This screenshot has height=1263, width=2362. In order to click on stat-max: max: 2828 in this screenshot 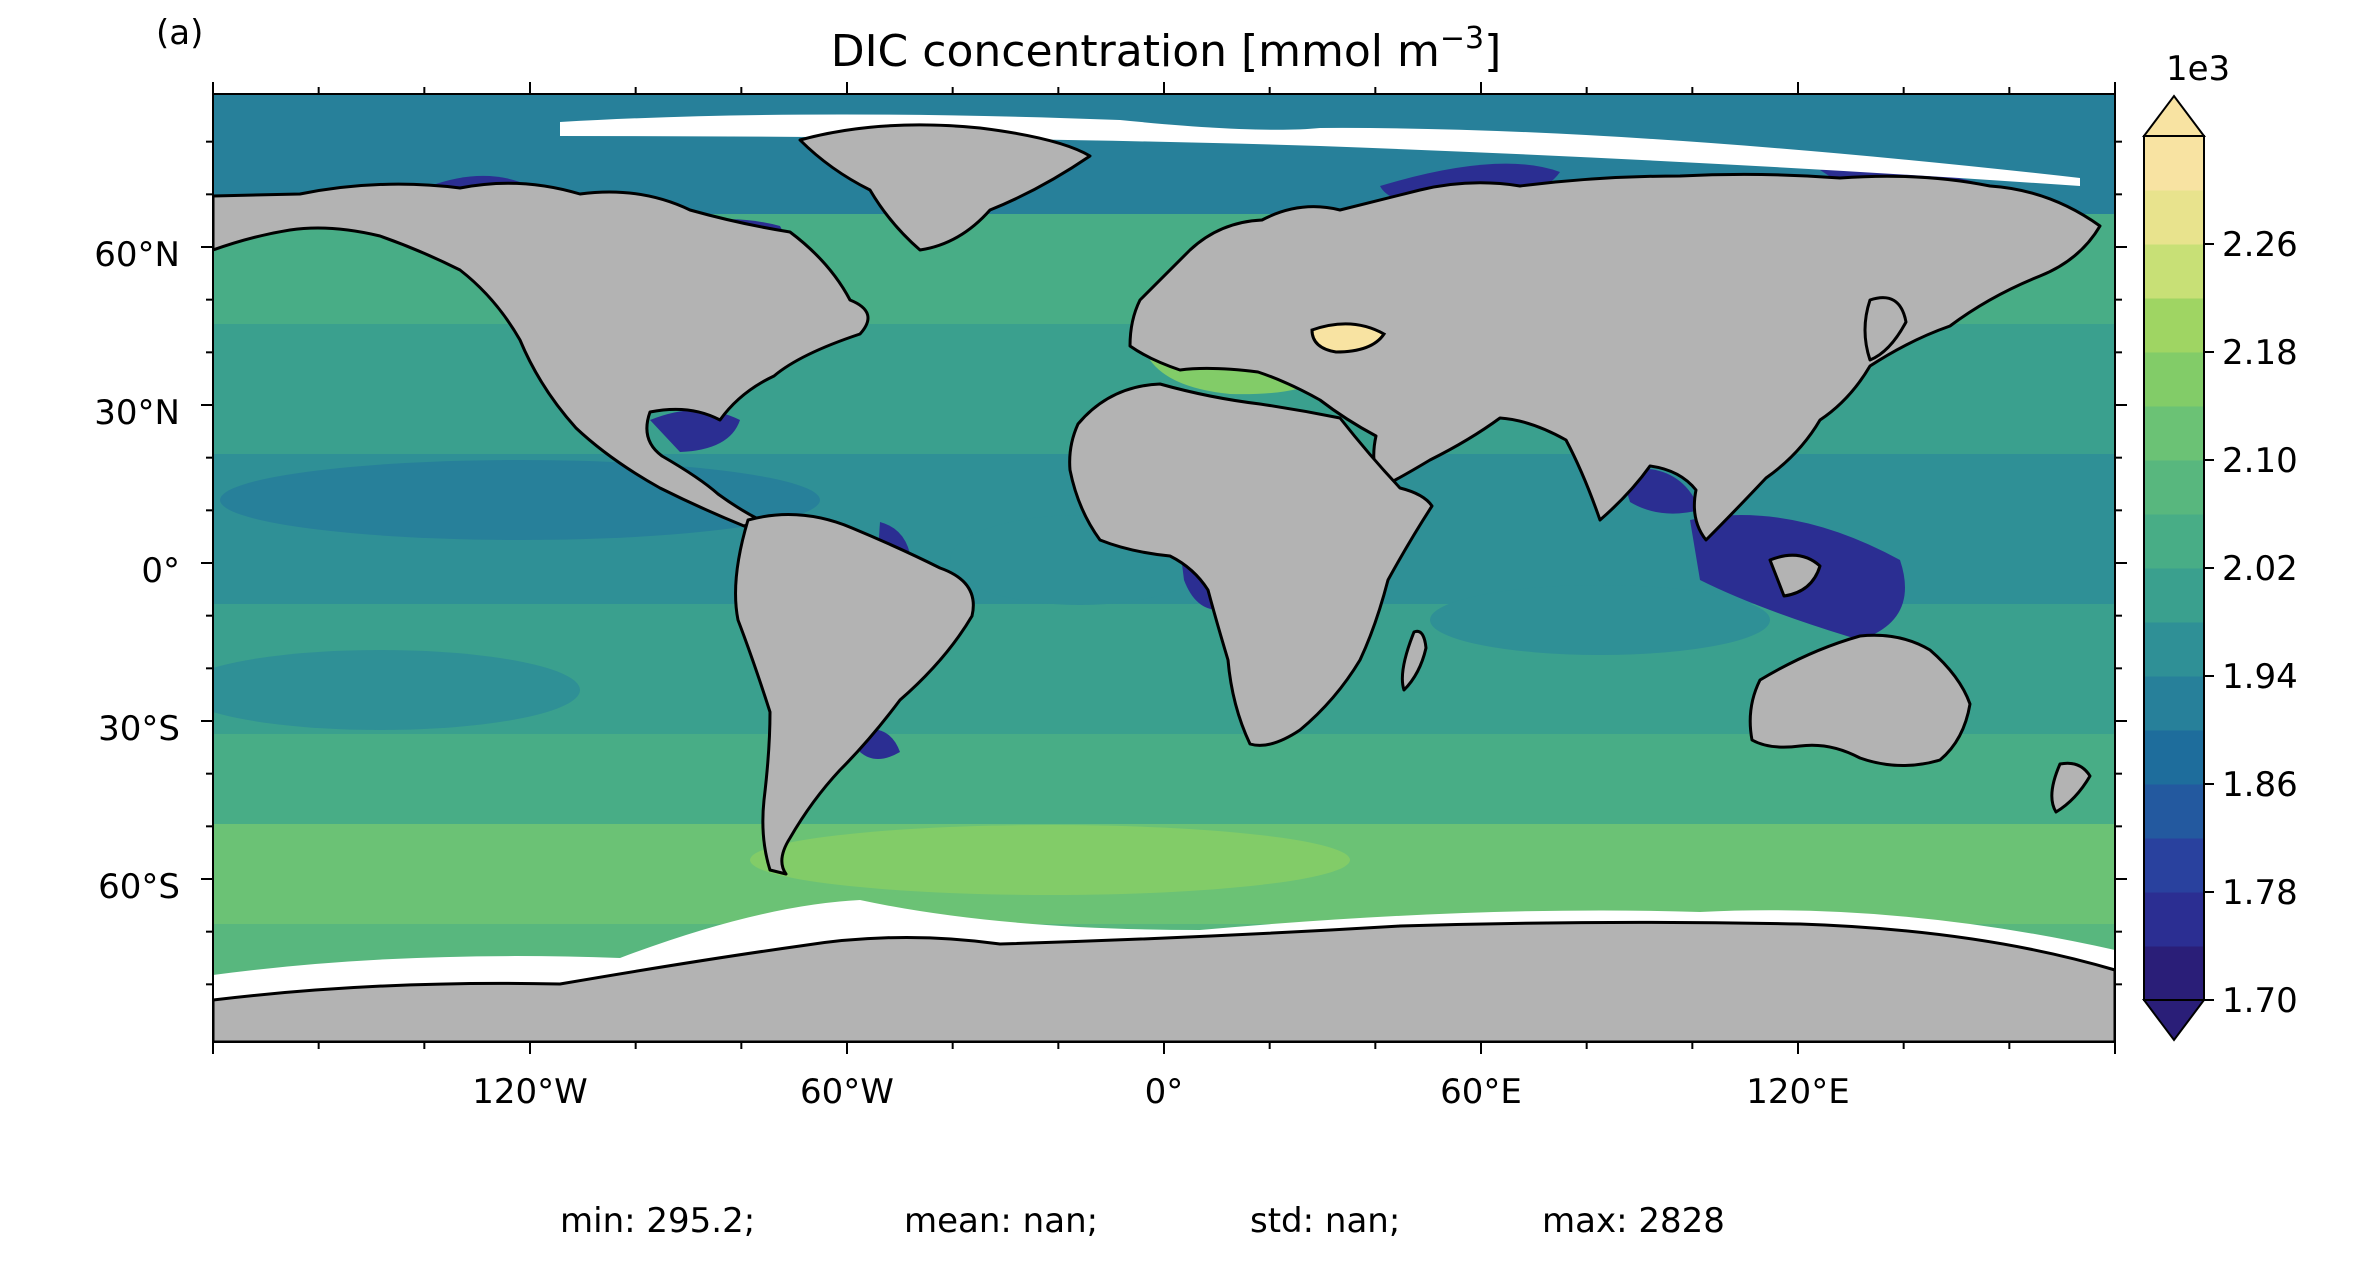, I will do `click(1633, 1221)`.